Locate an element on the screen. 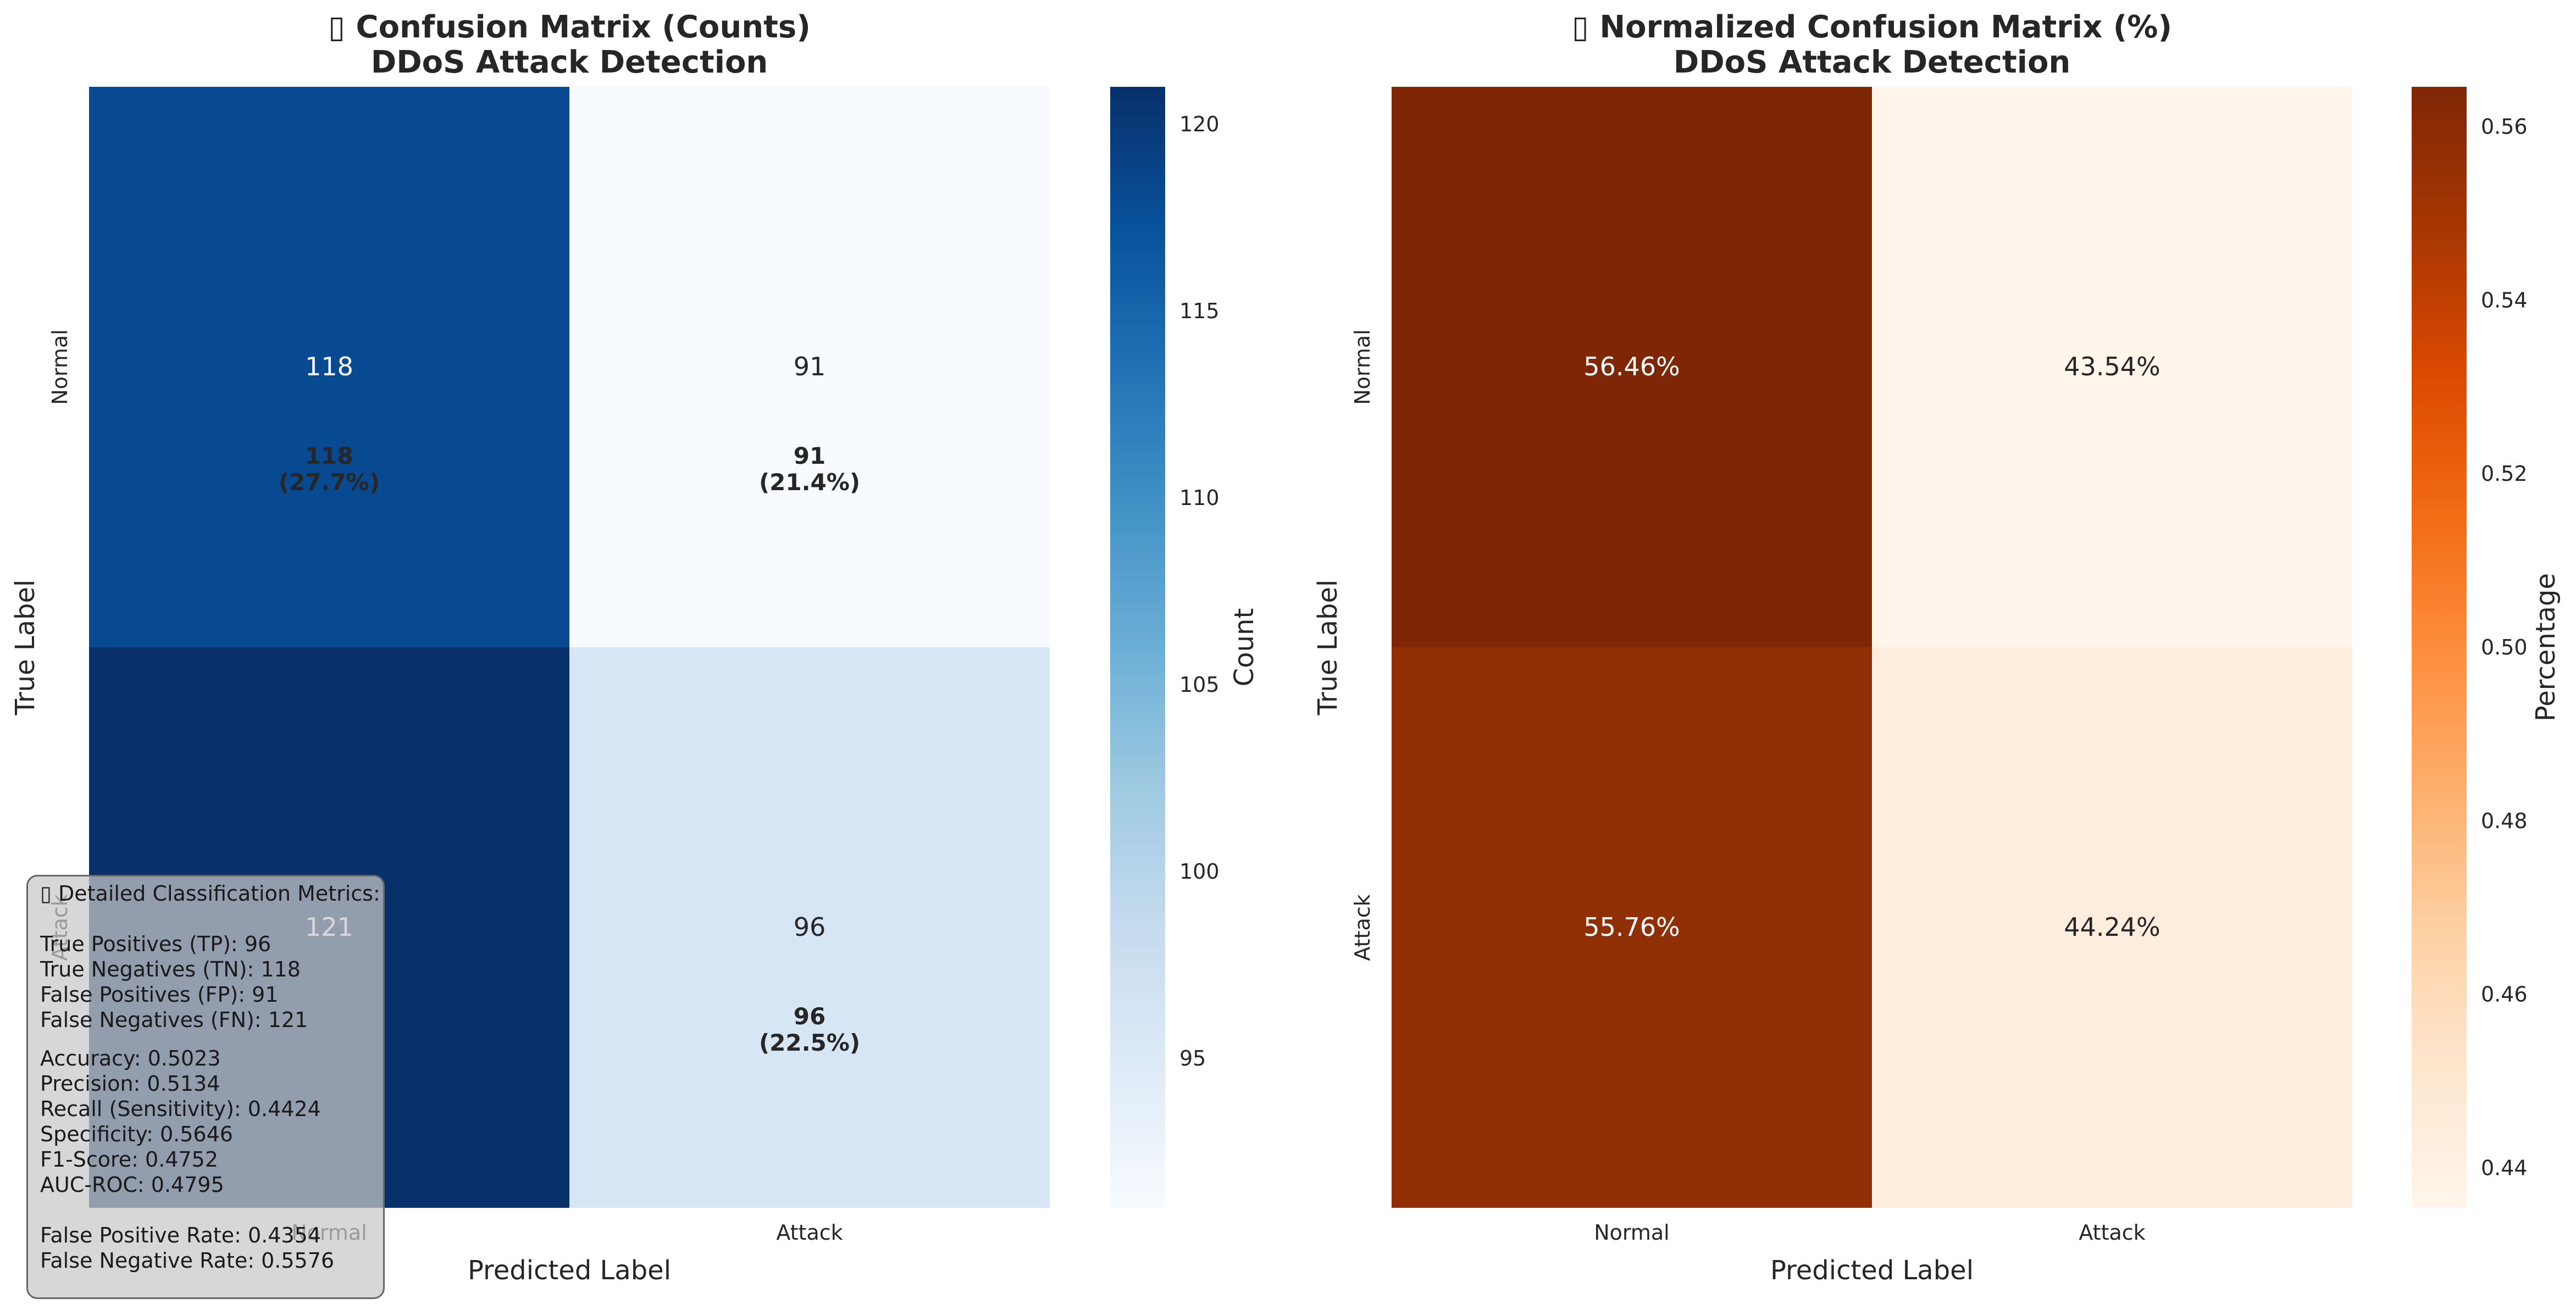 The width and height of the screenshot is (2576, 1304). metric-fpr: False Positive Rate: 0.4354 is located at coordinates (181, 1235).